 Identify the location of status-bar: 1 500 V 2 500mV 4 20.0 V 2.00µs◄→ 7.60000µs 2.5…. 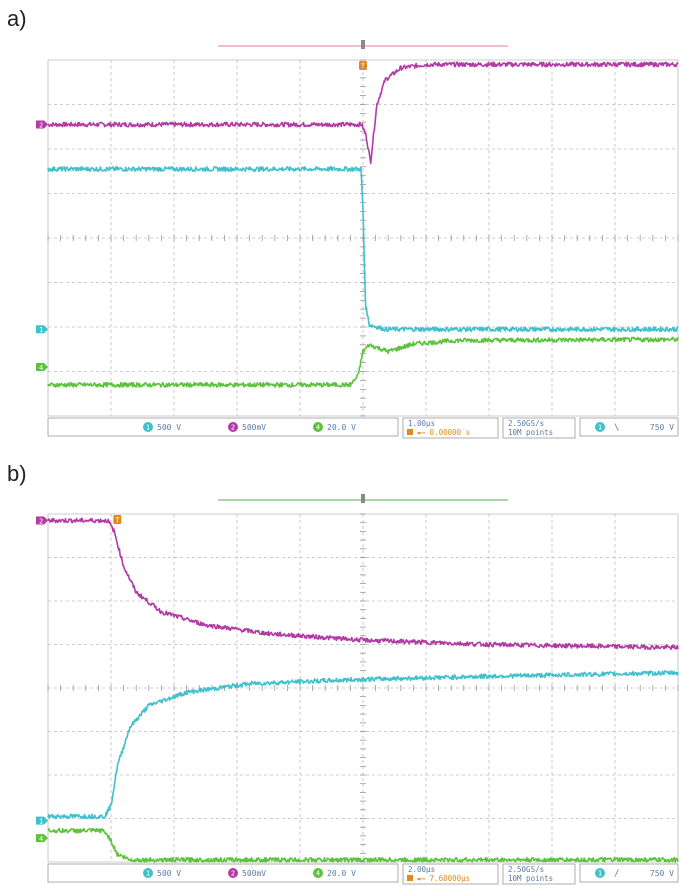
(363, 874).